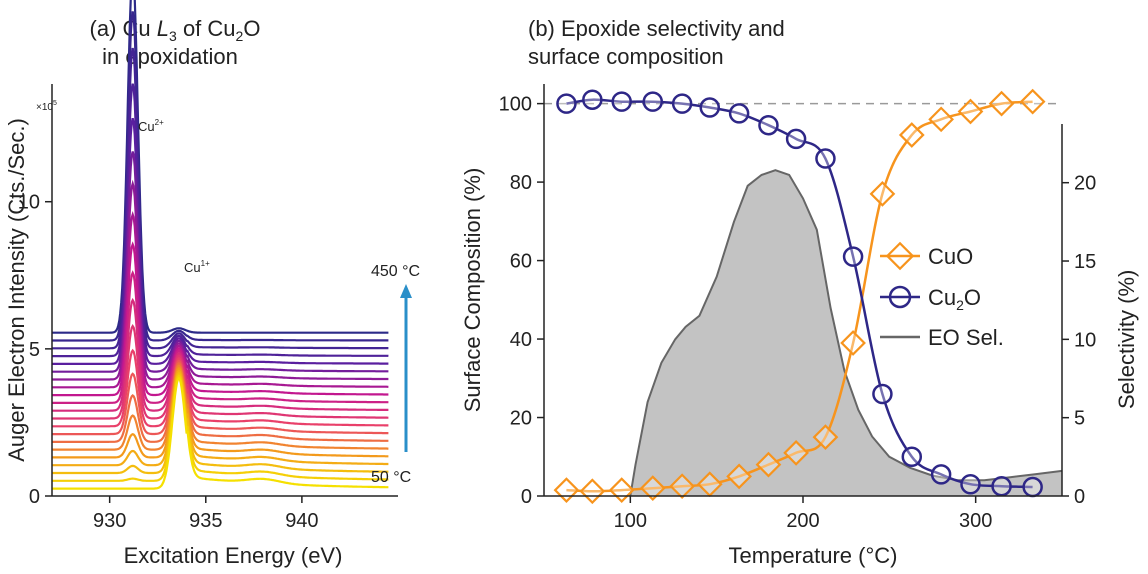 Image resolution: width=1148 pixels, height=574 pixels. I want to click on y-tick-label: 20, so click(521, 419).